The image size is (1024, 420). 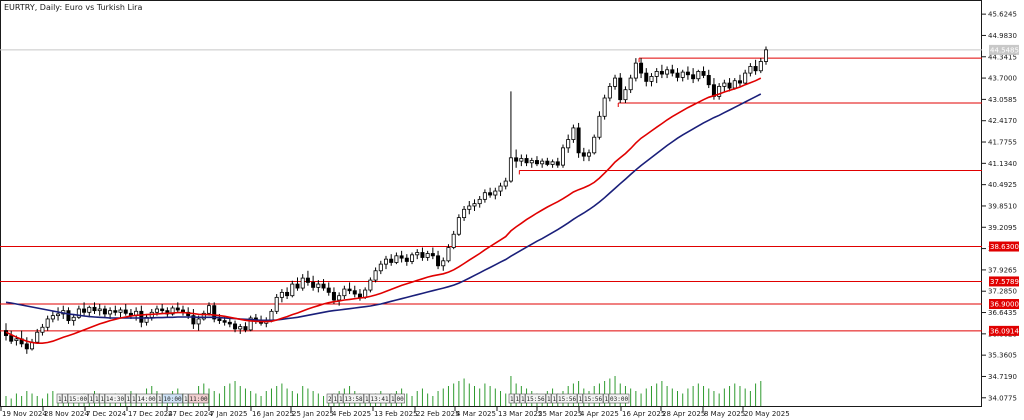 I want to click on x-tick-label: 22 Feb 2025, so click(x=438, y=414).